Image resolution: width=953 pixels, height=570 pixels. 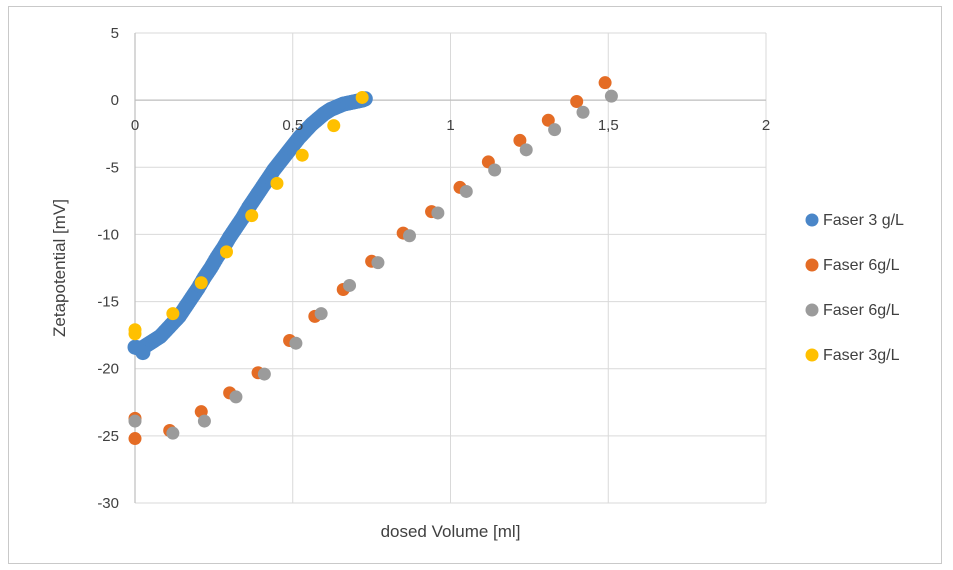 I want to click on x-tick-label: 0,5, so click(x=292, y=125).